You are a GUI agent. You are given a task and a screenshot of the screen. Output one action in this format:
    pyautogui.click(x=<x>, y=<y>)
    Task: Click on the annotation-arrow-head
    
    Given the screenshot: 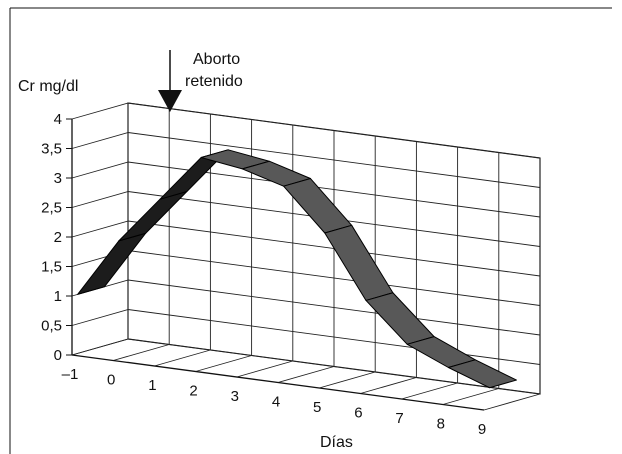 What is the action you would take?
    pyautogui.click(x=170, y=101)
    